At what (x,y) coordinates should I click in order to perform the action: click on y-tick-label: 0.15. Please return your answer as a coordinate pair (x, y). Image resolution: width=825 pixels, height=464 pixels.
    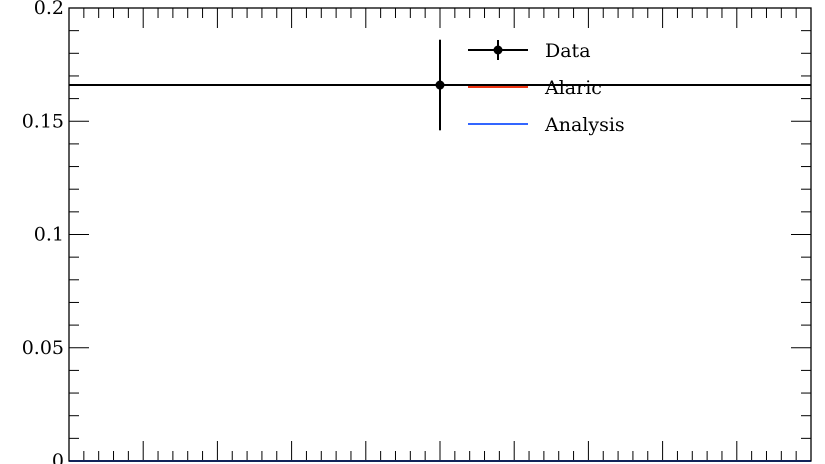
    Looking at the image, I should click on (43, 121).